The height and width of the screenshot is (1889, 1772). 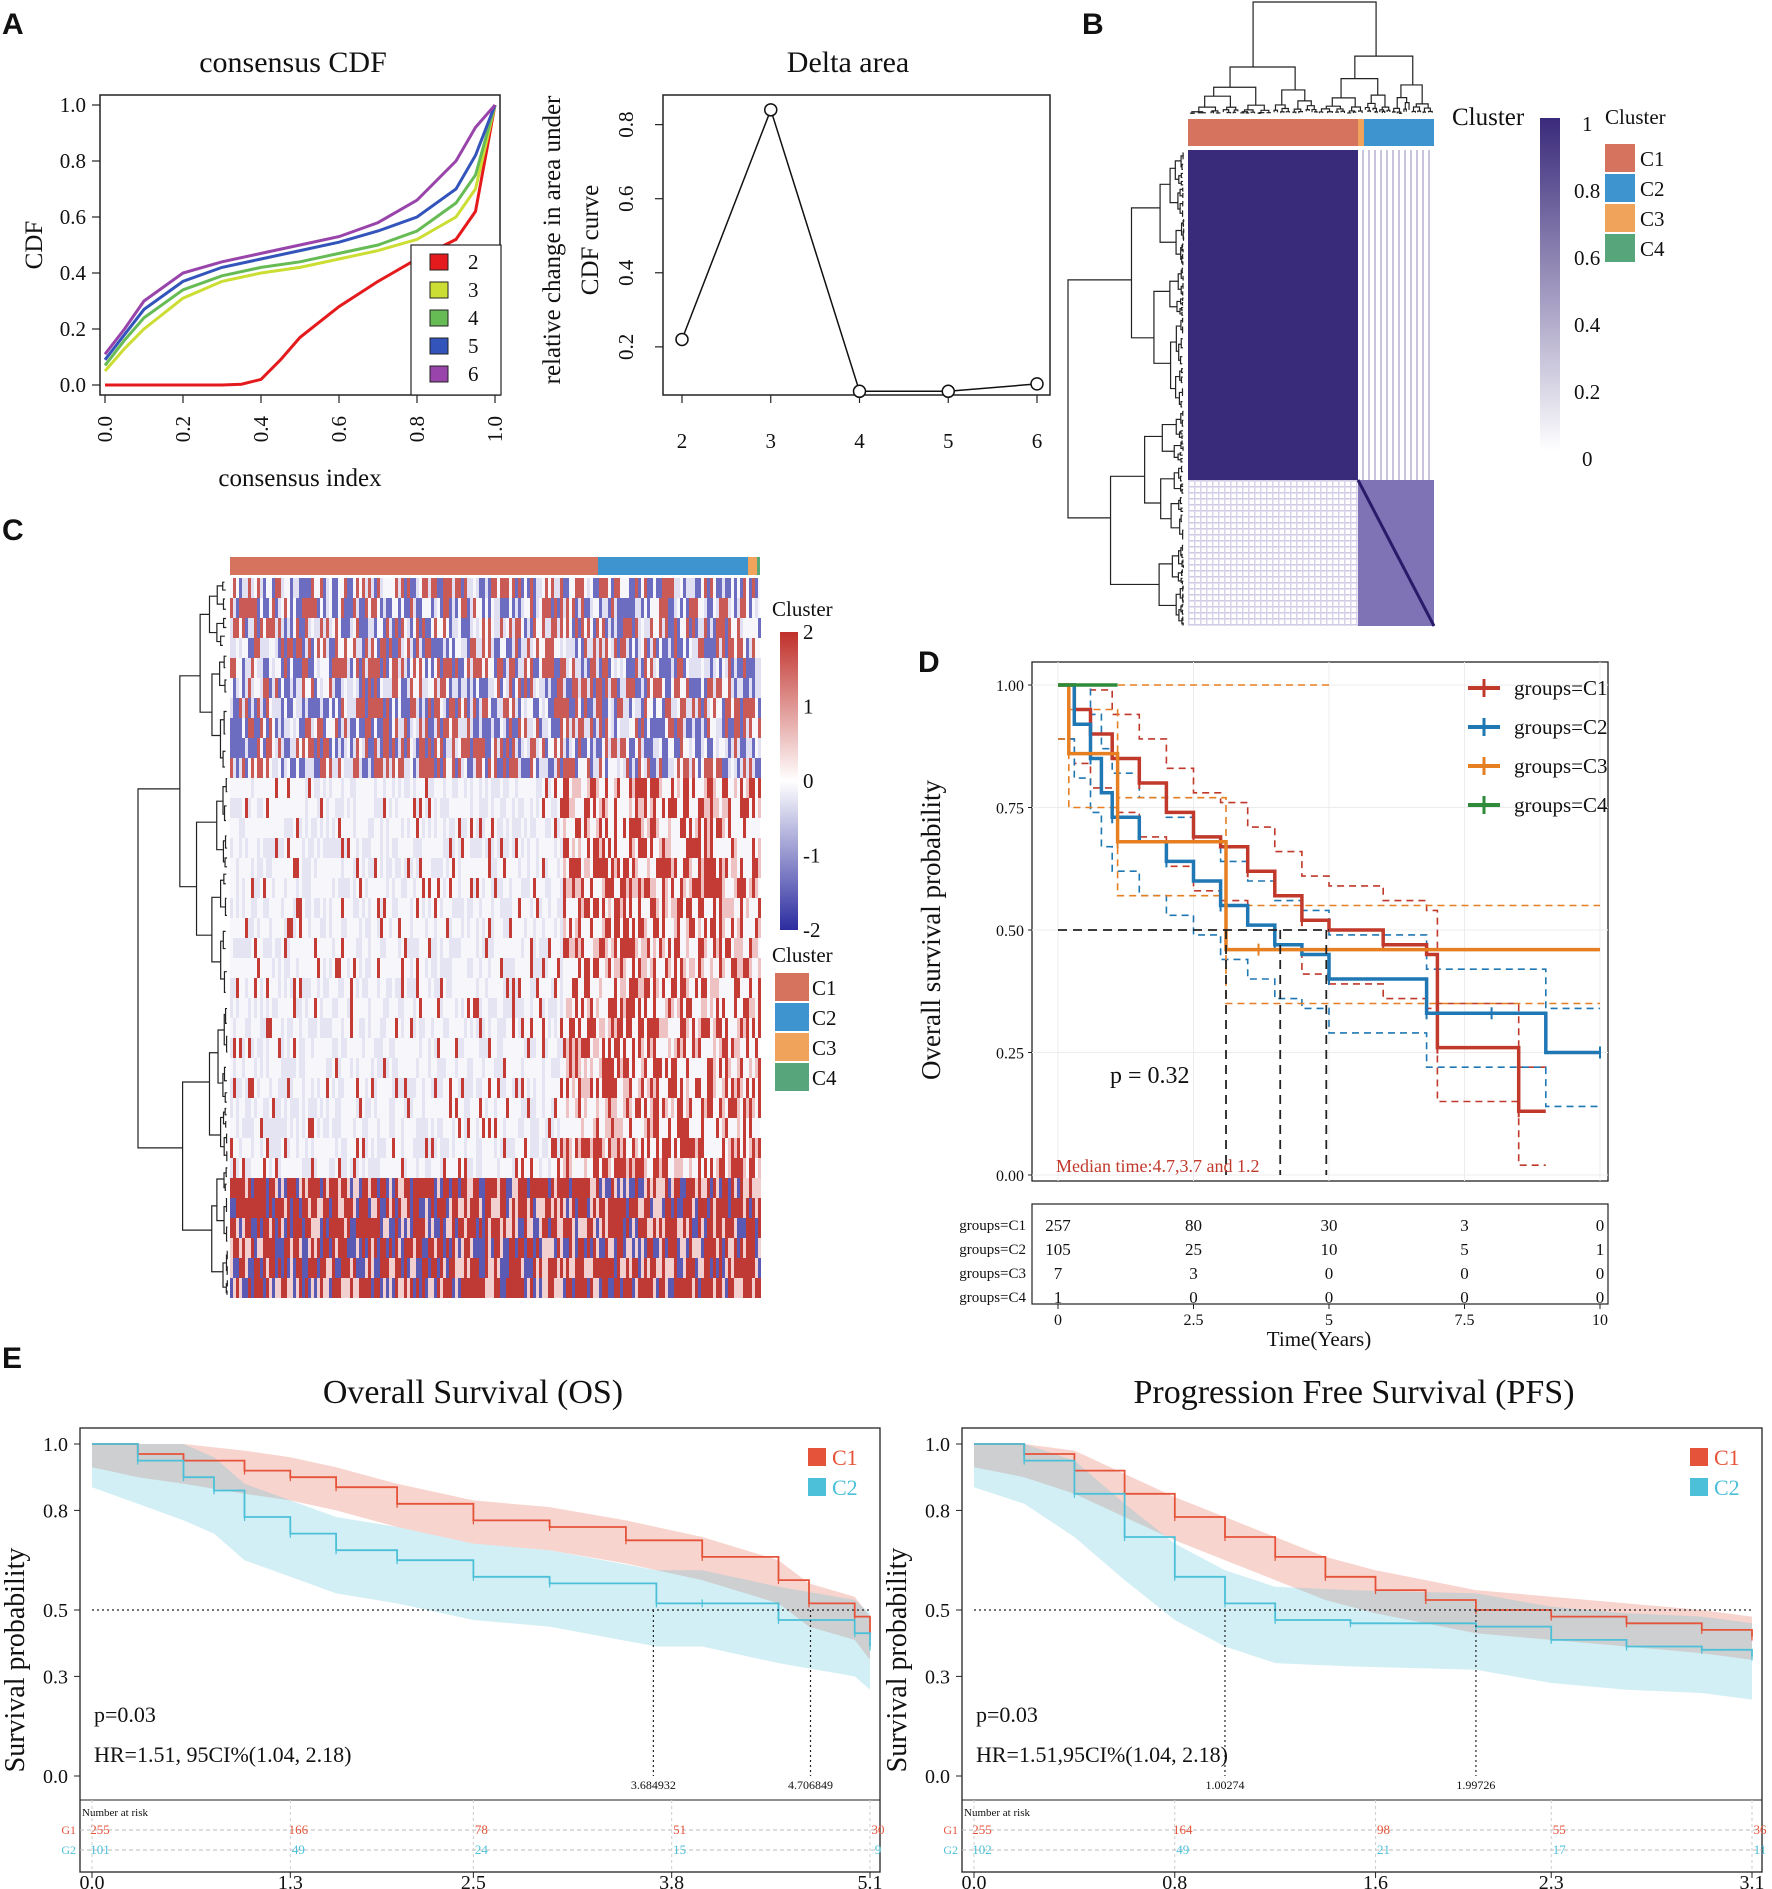 I want to click on os-pvalue: p=0.03, so click(x=125, y=1714).